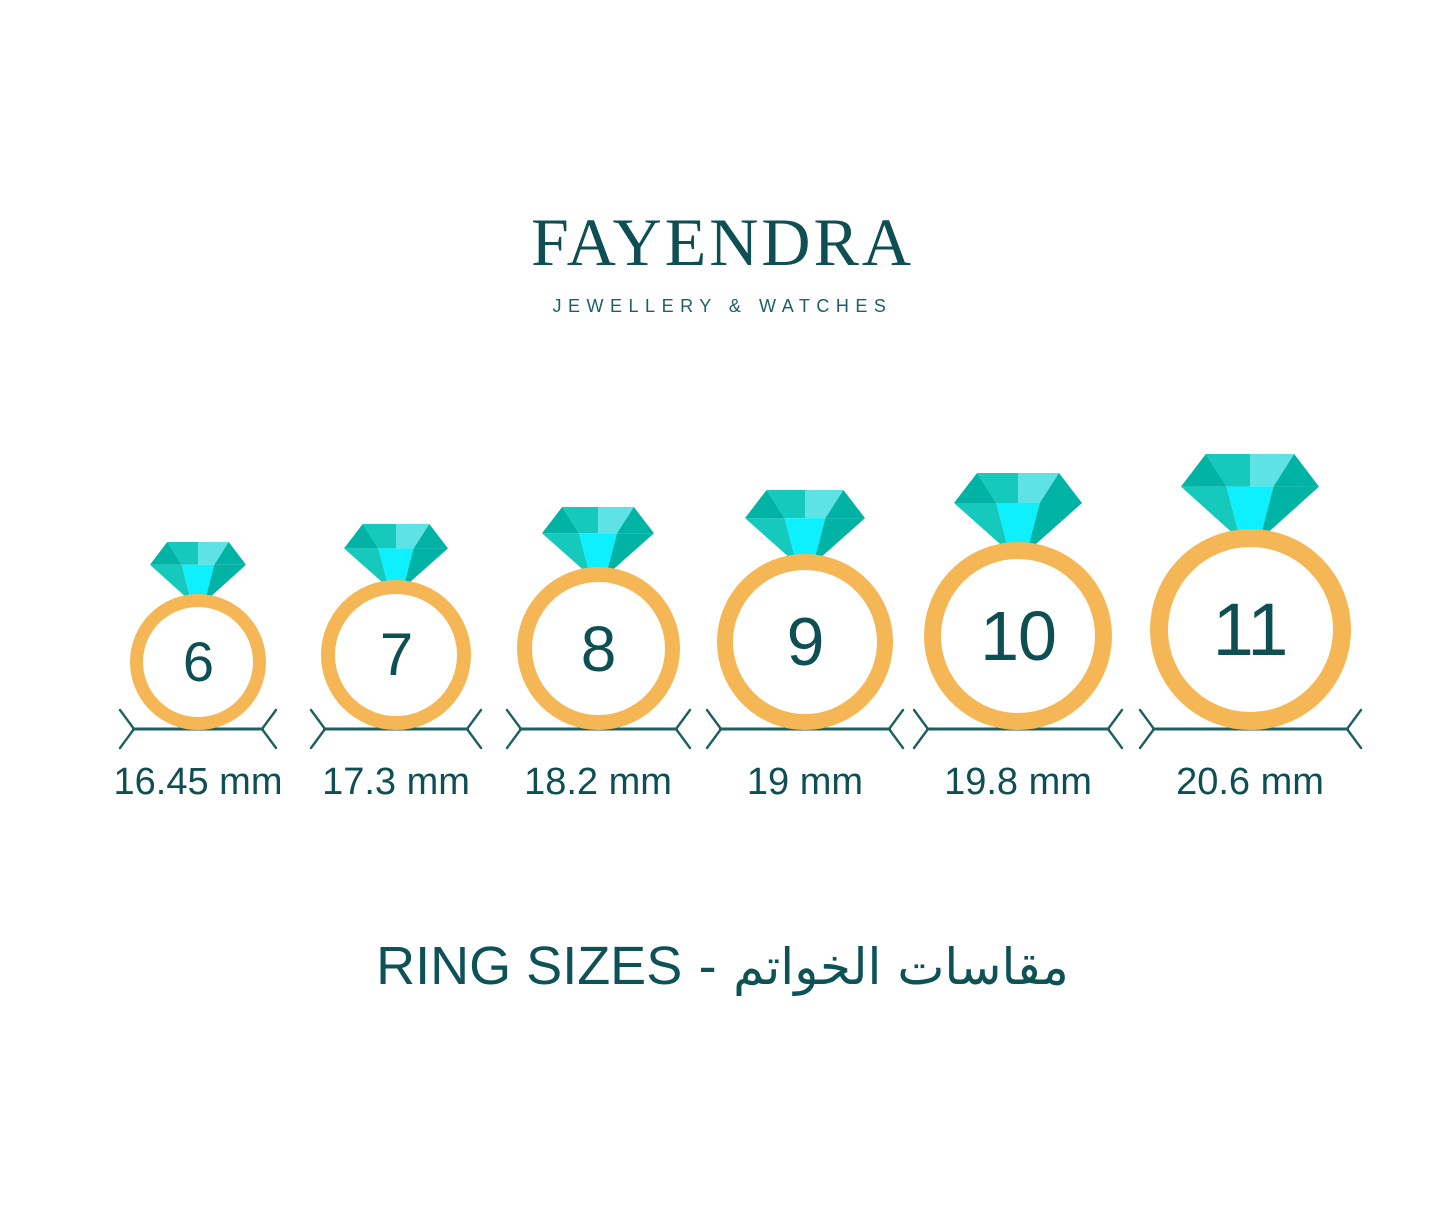 This screenshot has height=1205, width=1445. What do you see at coordinates (598, 782) in the screenshot?
I see `ring-diameter-label: 18.2 mm` at bounding box center [598, 782].